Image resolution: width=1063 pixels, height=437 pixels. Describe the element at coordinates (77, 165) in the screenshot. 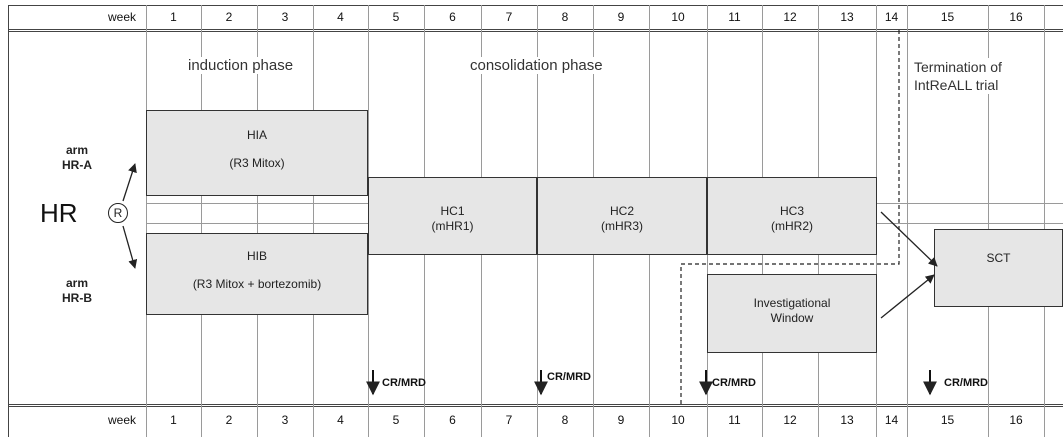

I see `arm-a-line-2: HR-A` at that location.